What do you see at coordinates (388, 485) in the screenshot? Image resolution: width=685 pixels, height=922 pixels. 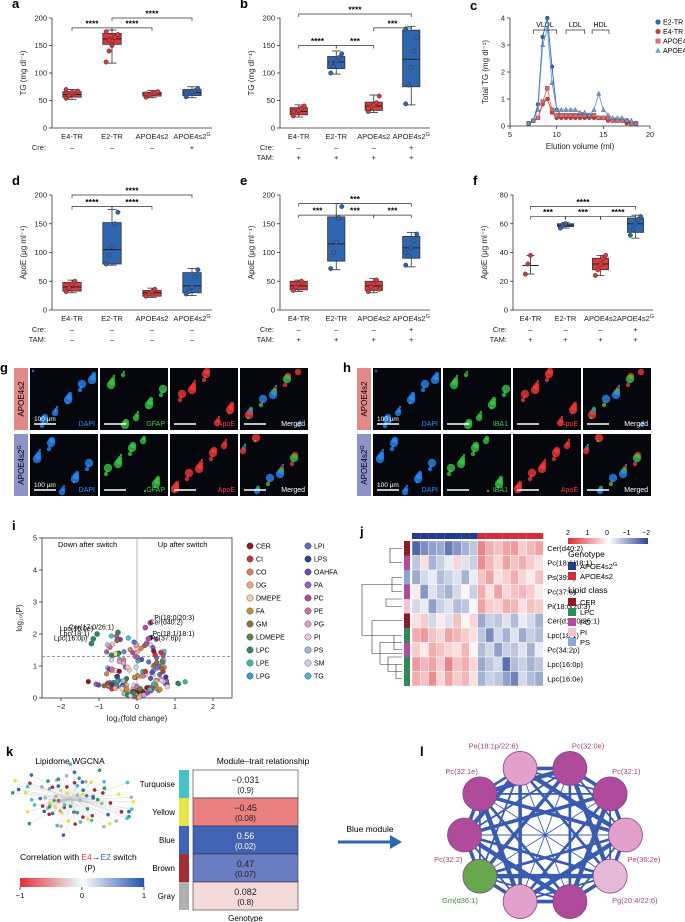 I see `scale-label: 100 μm` at bounding box center [388, 485].